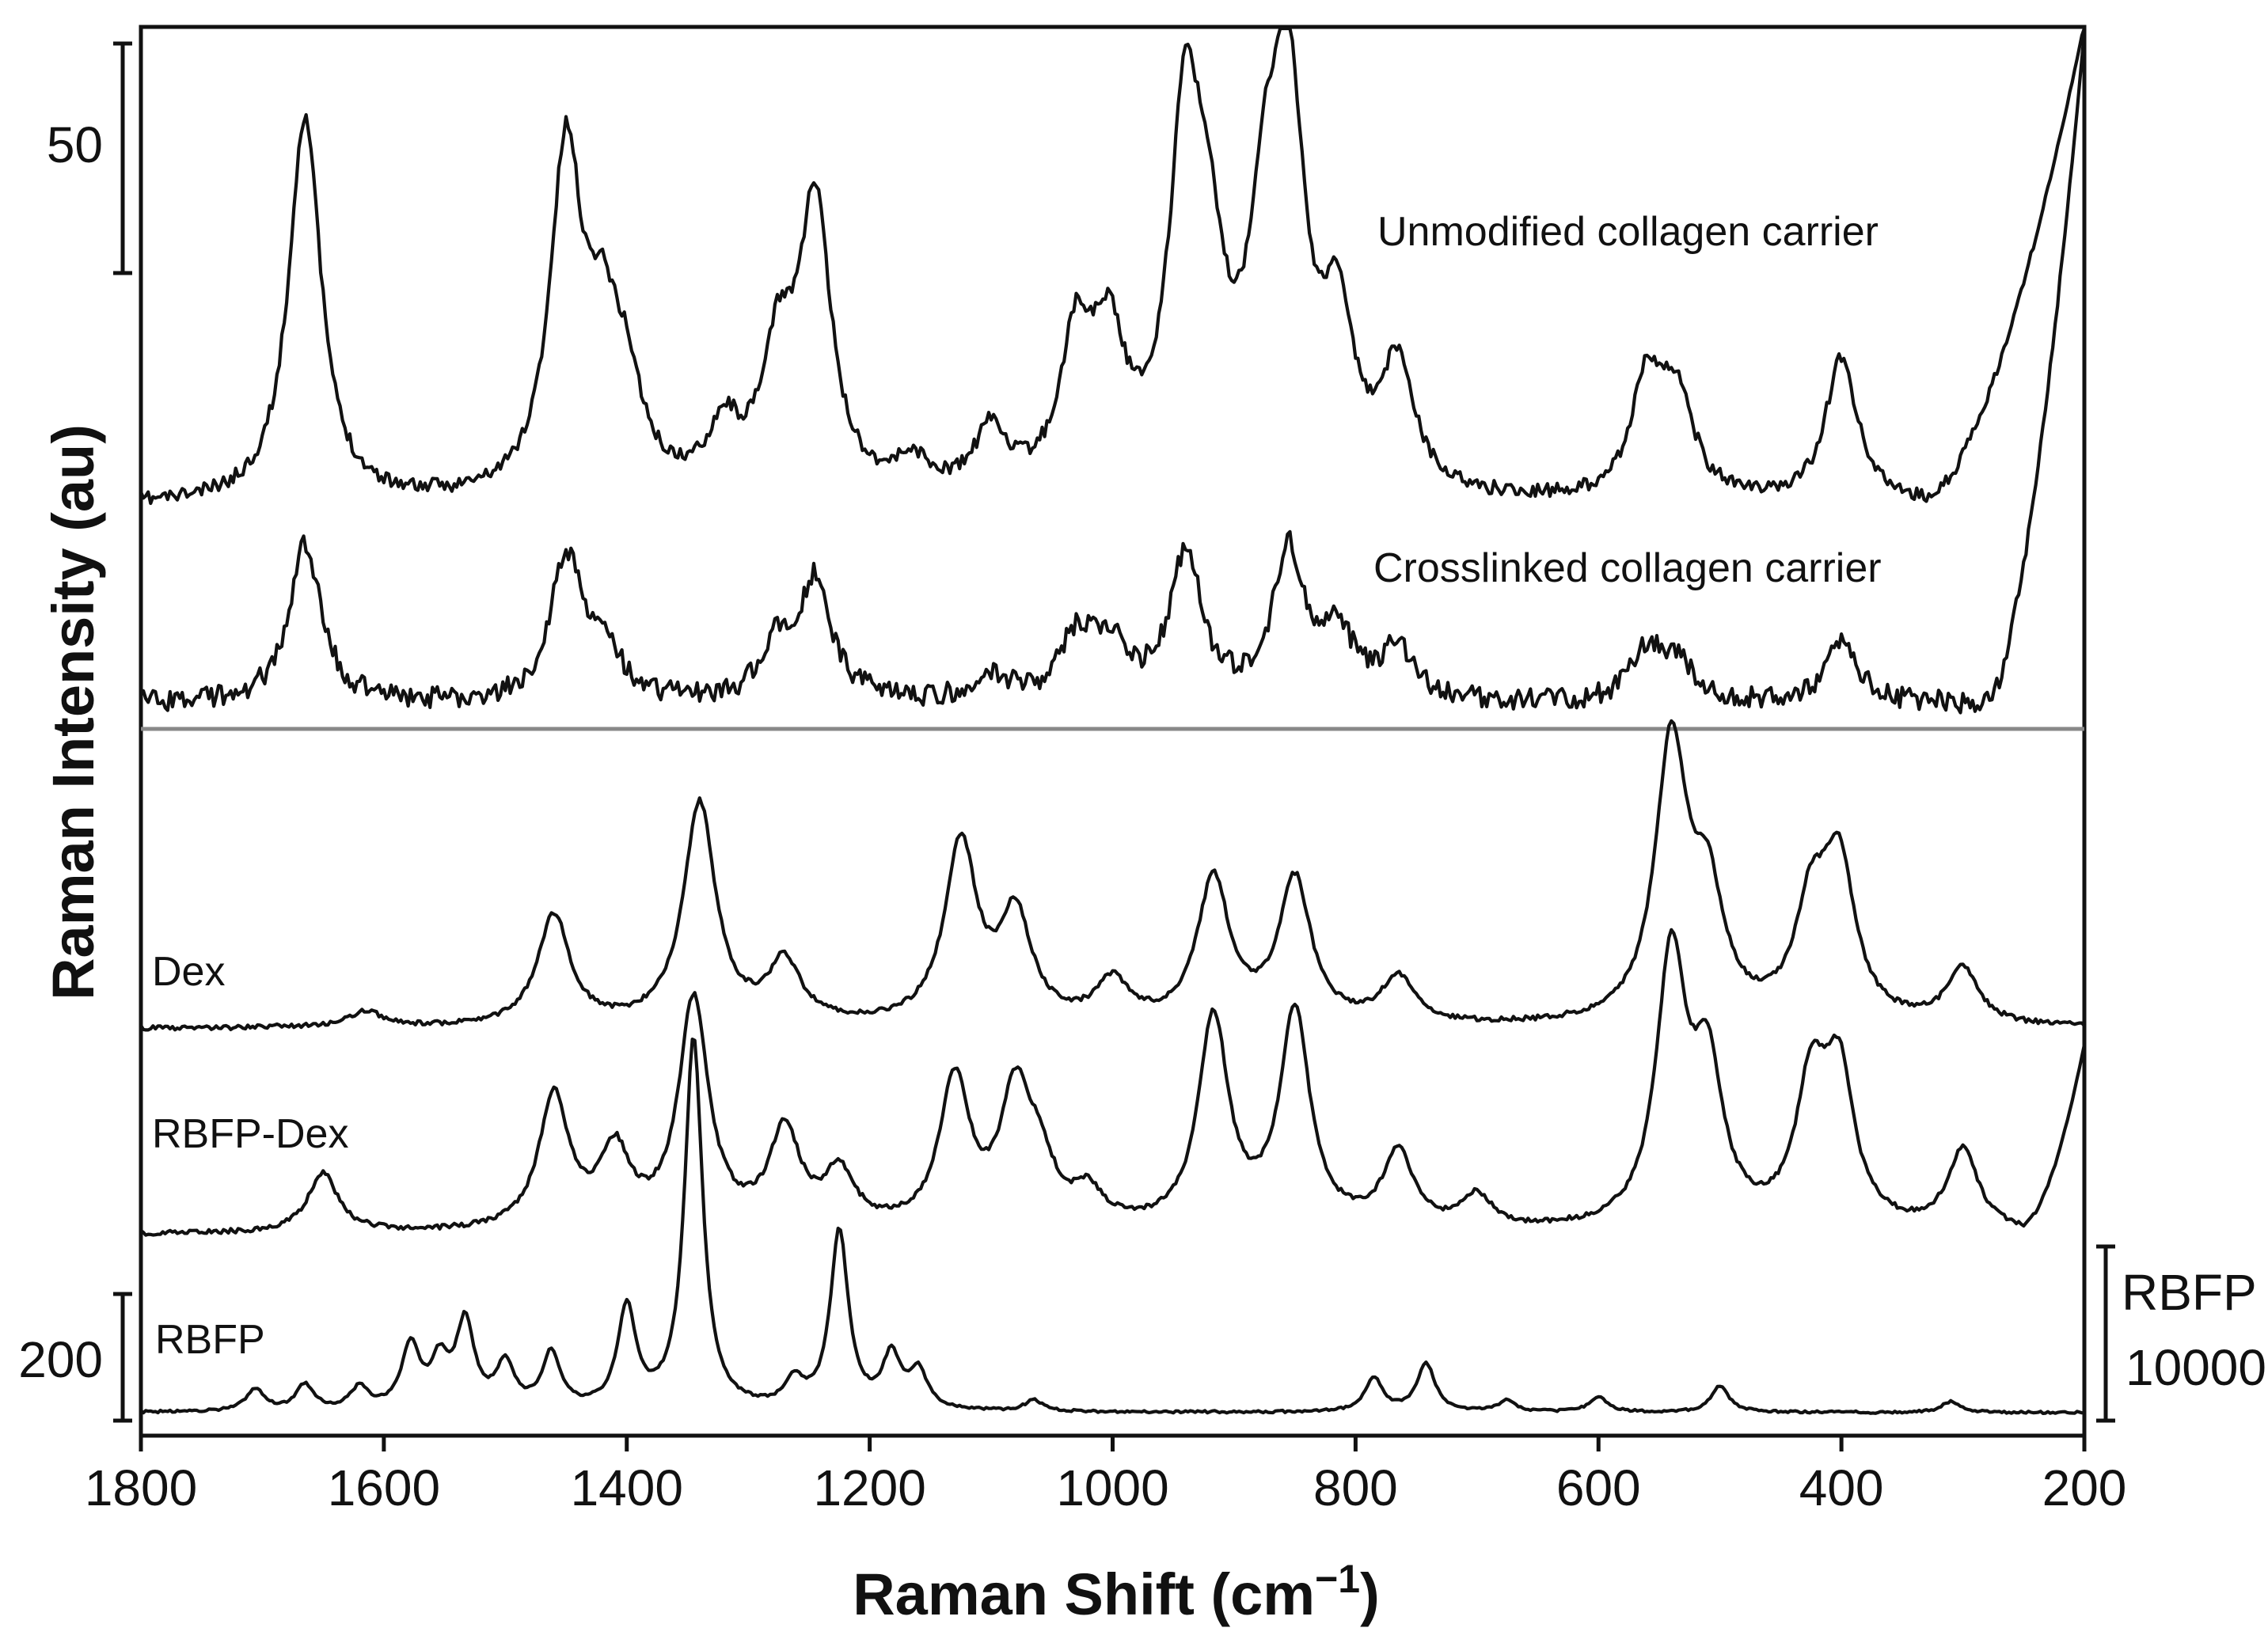 Image resolution: width=2268 pixels, height=1643 pixels. I want to click on scale-bar-bottom-left: 200, so click(75, 1357).